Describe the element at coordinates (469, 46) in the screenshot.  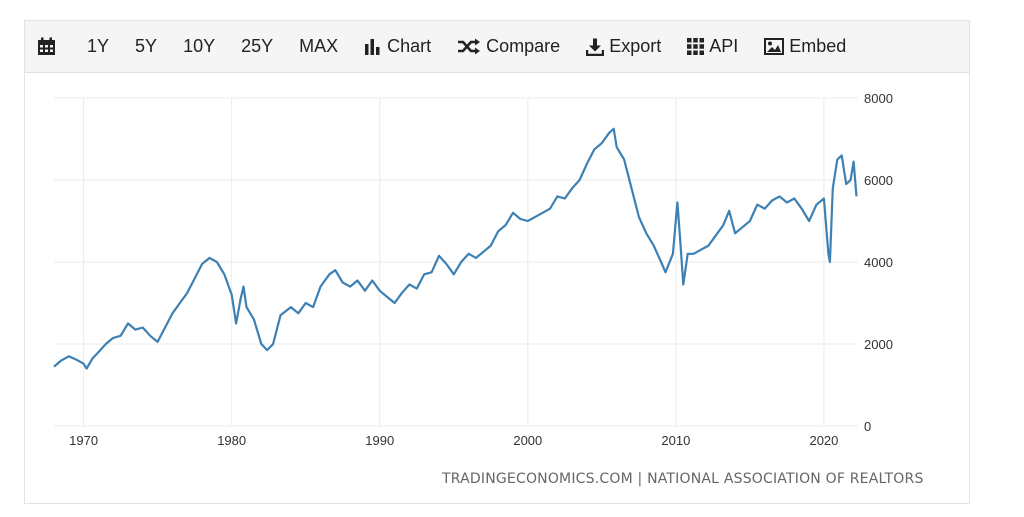
I see `shuffle-icon` at that location.